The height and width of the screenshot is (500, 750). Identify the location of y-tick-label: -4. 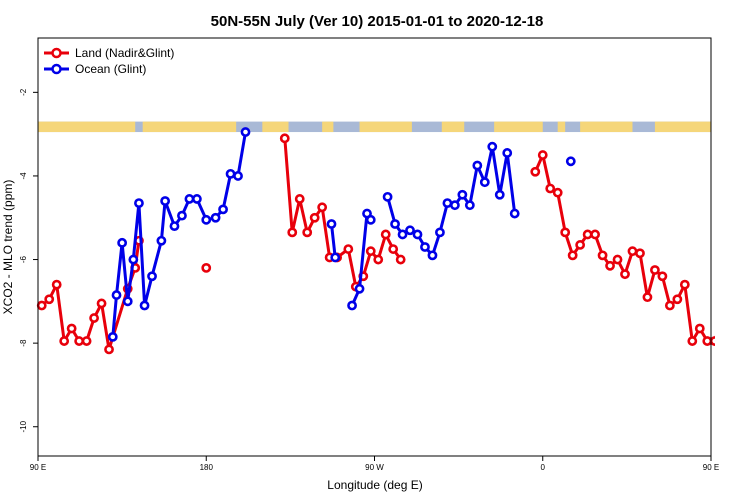
(23, 176).